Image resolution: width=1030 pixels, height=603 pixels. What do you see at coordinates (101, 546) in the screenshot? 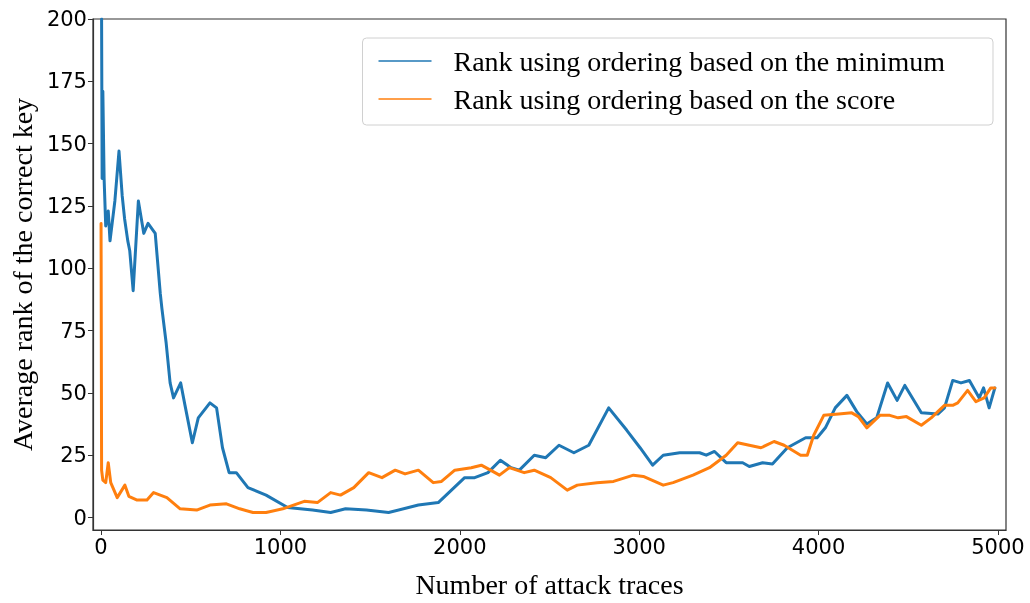
I see `x-tick-label: 0` at bounding box center [101, 546].